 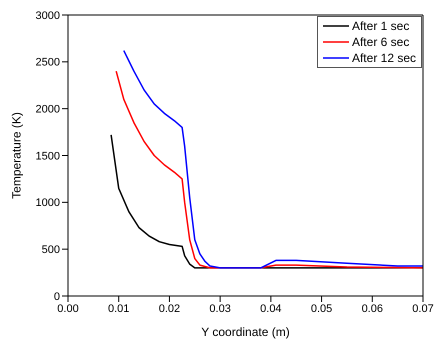 What do you see at coordinates (381, 26) in the screenshot?
I see `legend-label: After 1 sec` at bounding box center [381, 26].